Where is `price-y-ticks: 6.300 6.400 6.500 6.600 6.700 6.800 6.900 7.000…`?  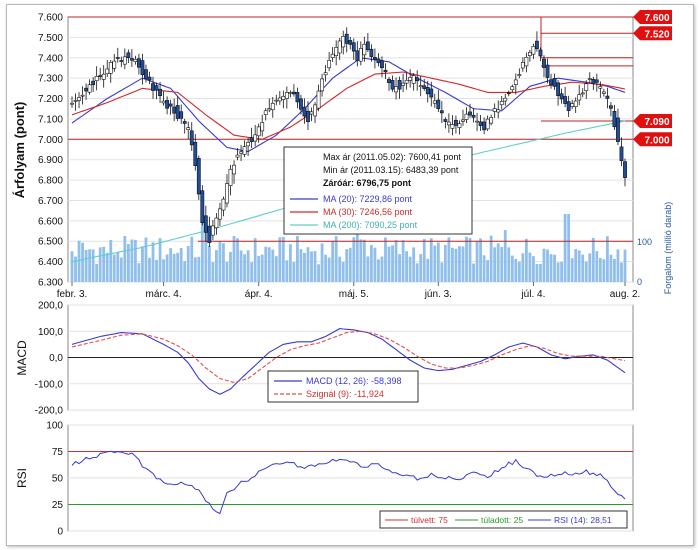 price-y-ticks: 6.300 6.400 6.500 6.600 6.700 6.800 6.900 7.000… is located at coordinates (50, 151).